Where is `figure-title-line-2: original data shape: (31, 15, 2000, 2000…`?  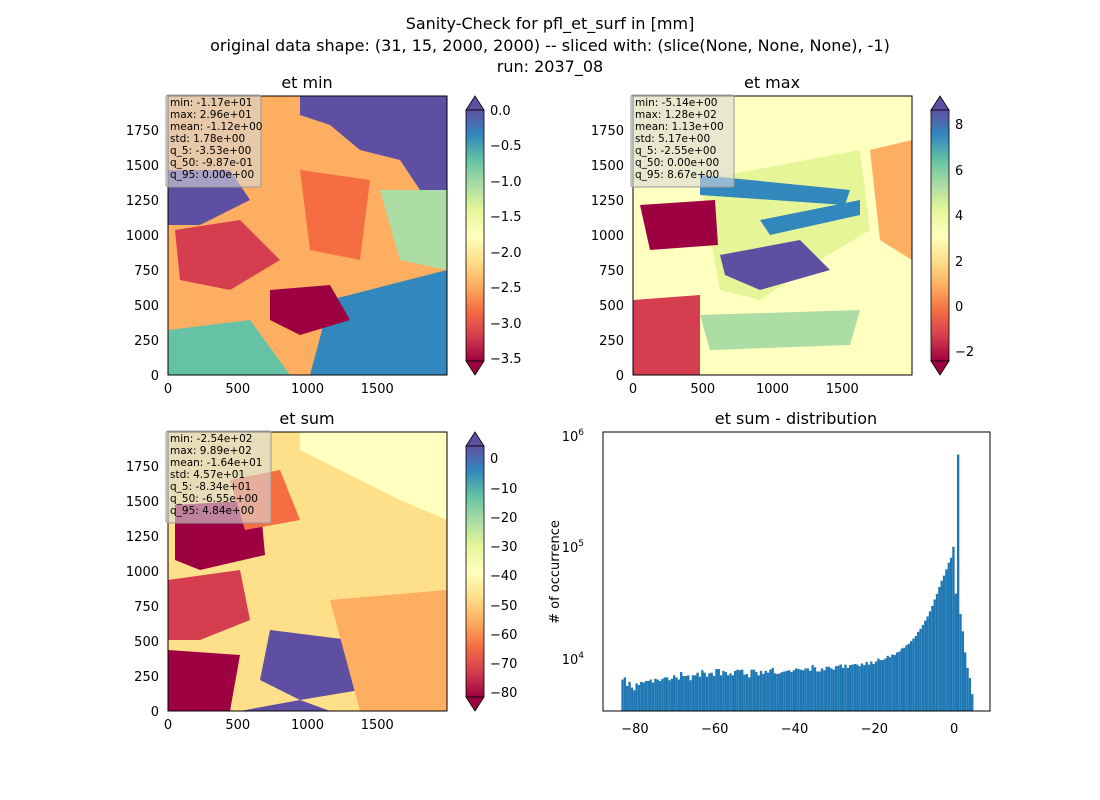
figure-title-line-2: original data shape: (31, 15, 2000, 2000… is located at coordinates (550, 45).